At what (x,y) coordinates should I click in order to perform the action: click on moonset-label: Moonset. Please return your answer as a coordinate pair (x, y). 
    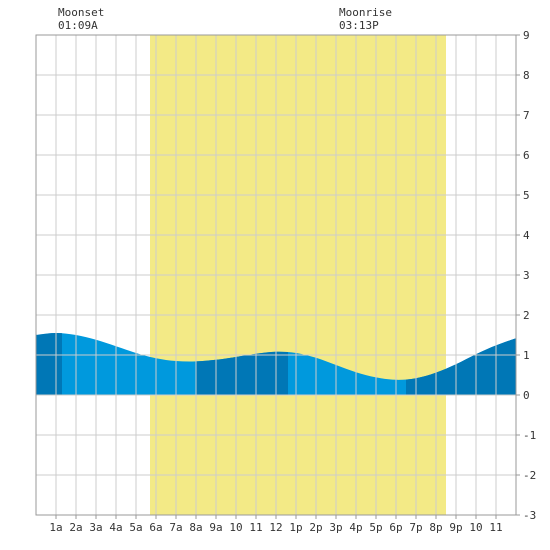
    Looking at the image, I should click on (81, 12).